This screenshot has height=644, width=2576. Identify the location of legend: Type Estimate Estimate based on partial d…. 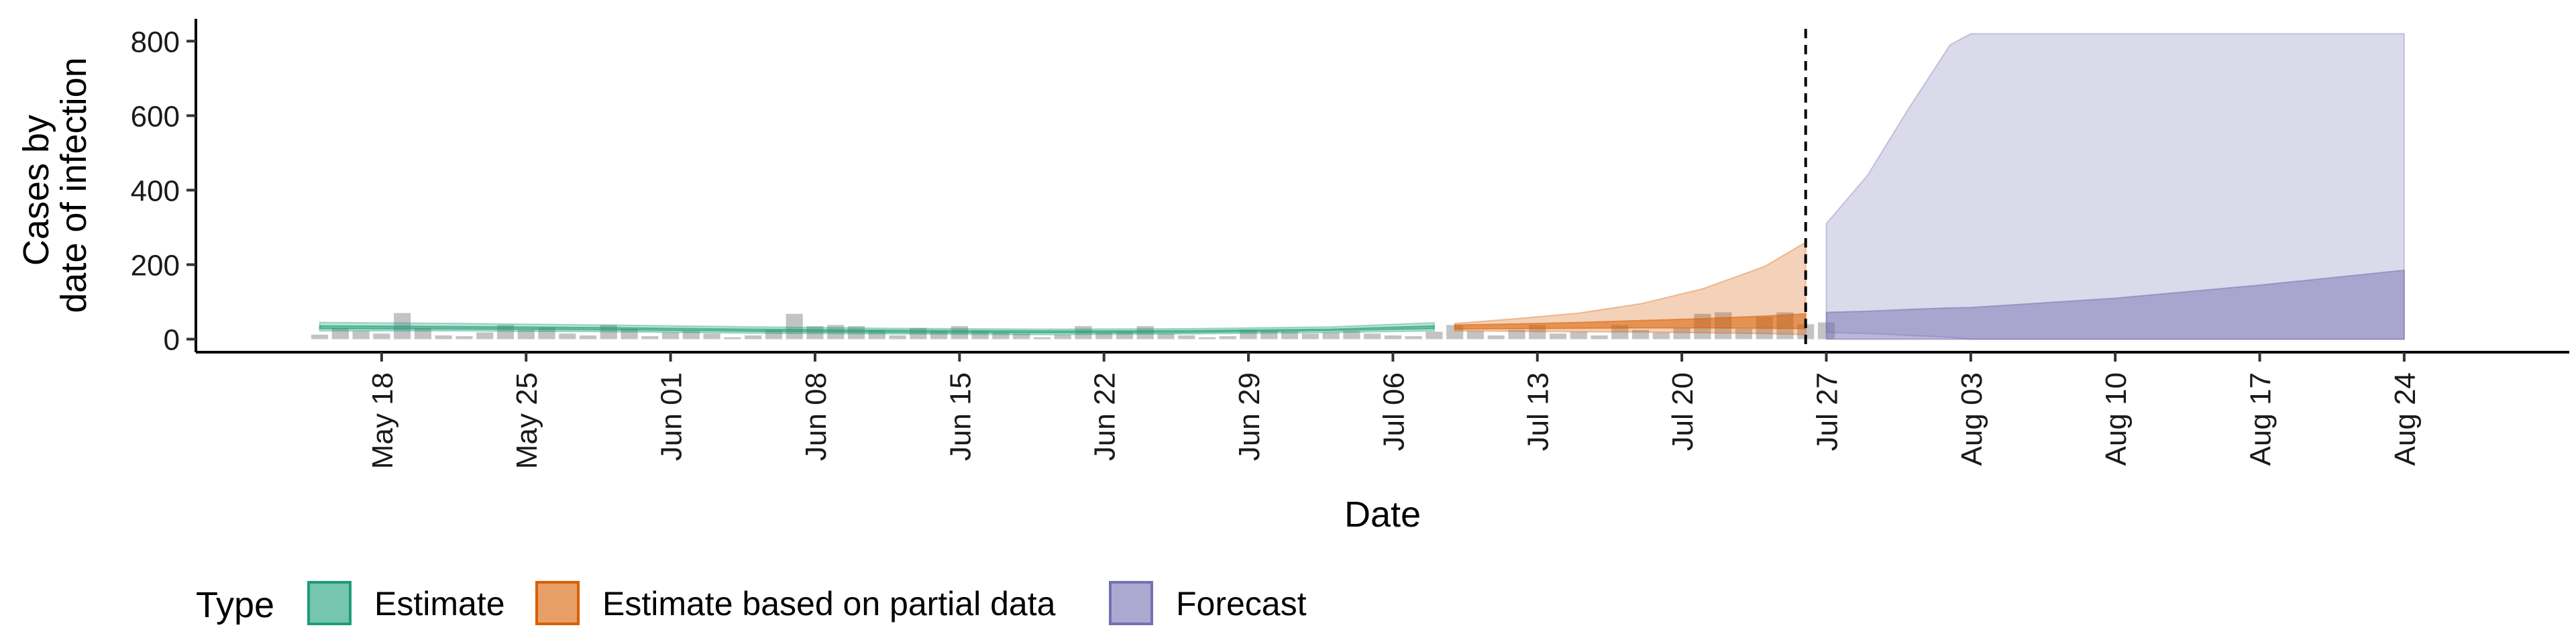
(751, 603).